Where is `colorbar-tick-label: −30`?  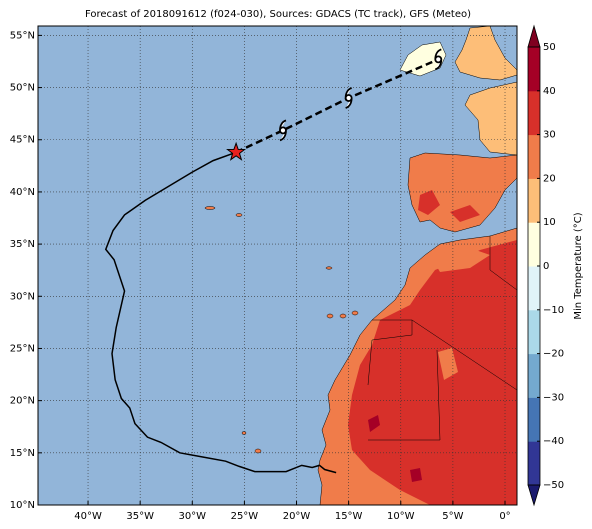
colorbar-tick-label: −30 is located at coordinates (553, 397).